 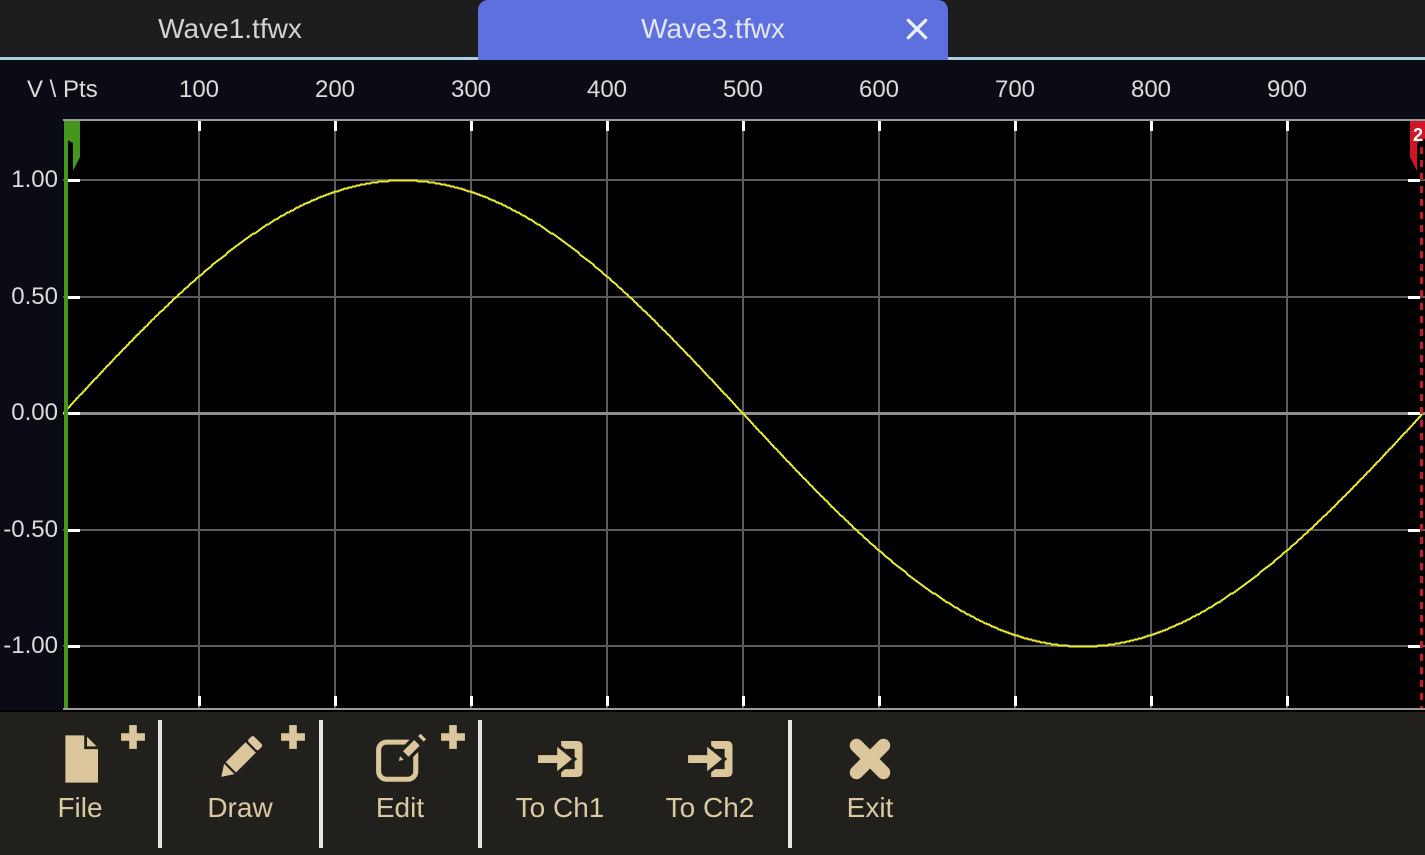 I want to click on to-ch1-button: To Ch1, so click(x=560, y=783).